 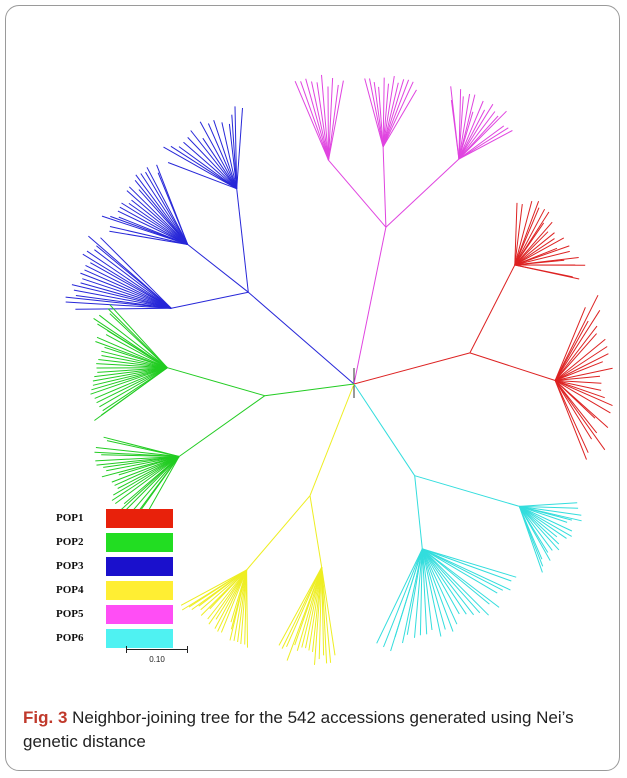 I want to click on clade-trunk-pop5, so click(x=370, y=306).